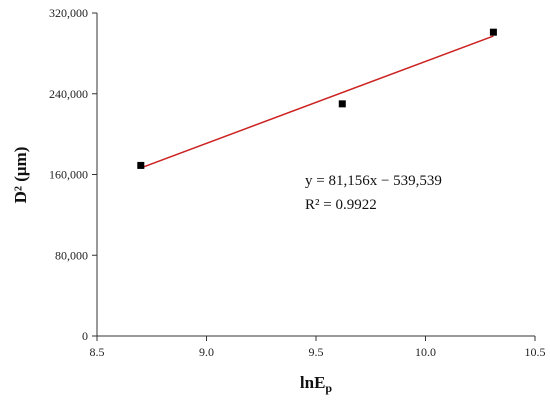 The image size is (550, 401). I want to click on y-tick-label: 0, so click(85, 336).